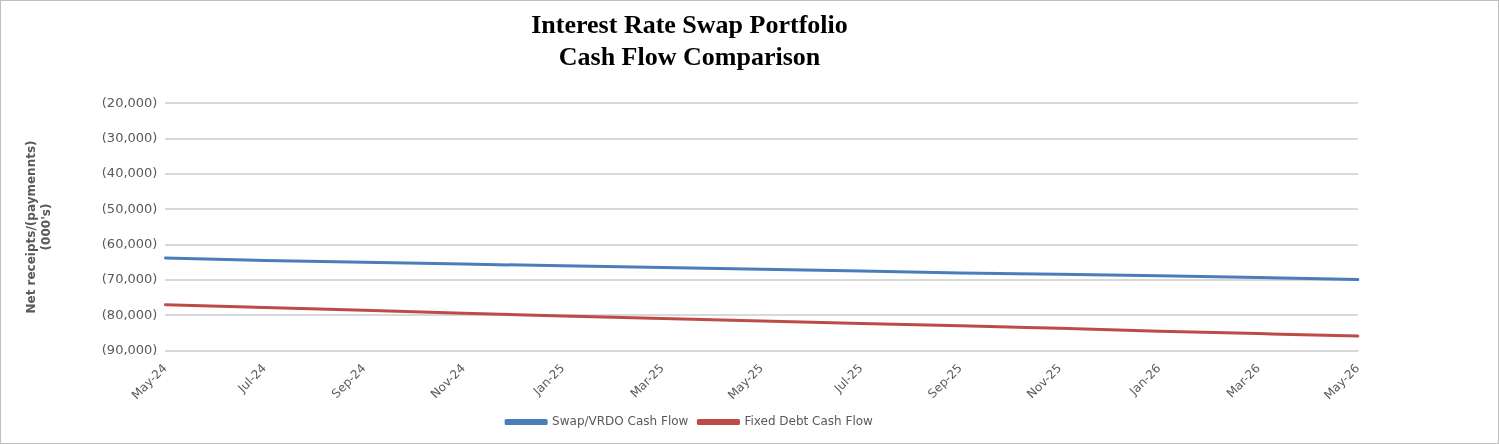 The height and width of the screenshot is (444, 1499). Describe the element at coordinates (129, 173) in the screenshot. I see `y-tick-label: (40,000)` at that location.